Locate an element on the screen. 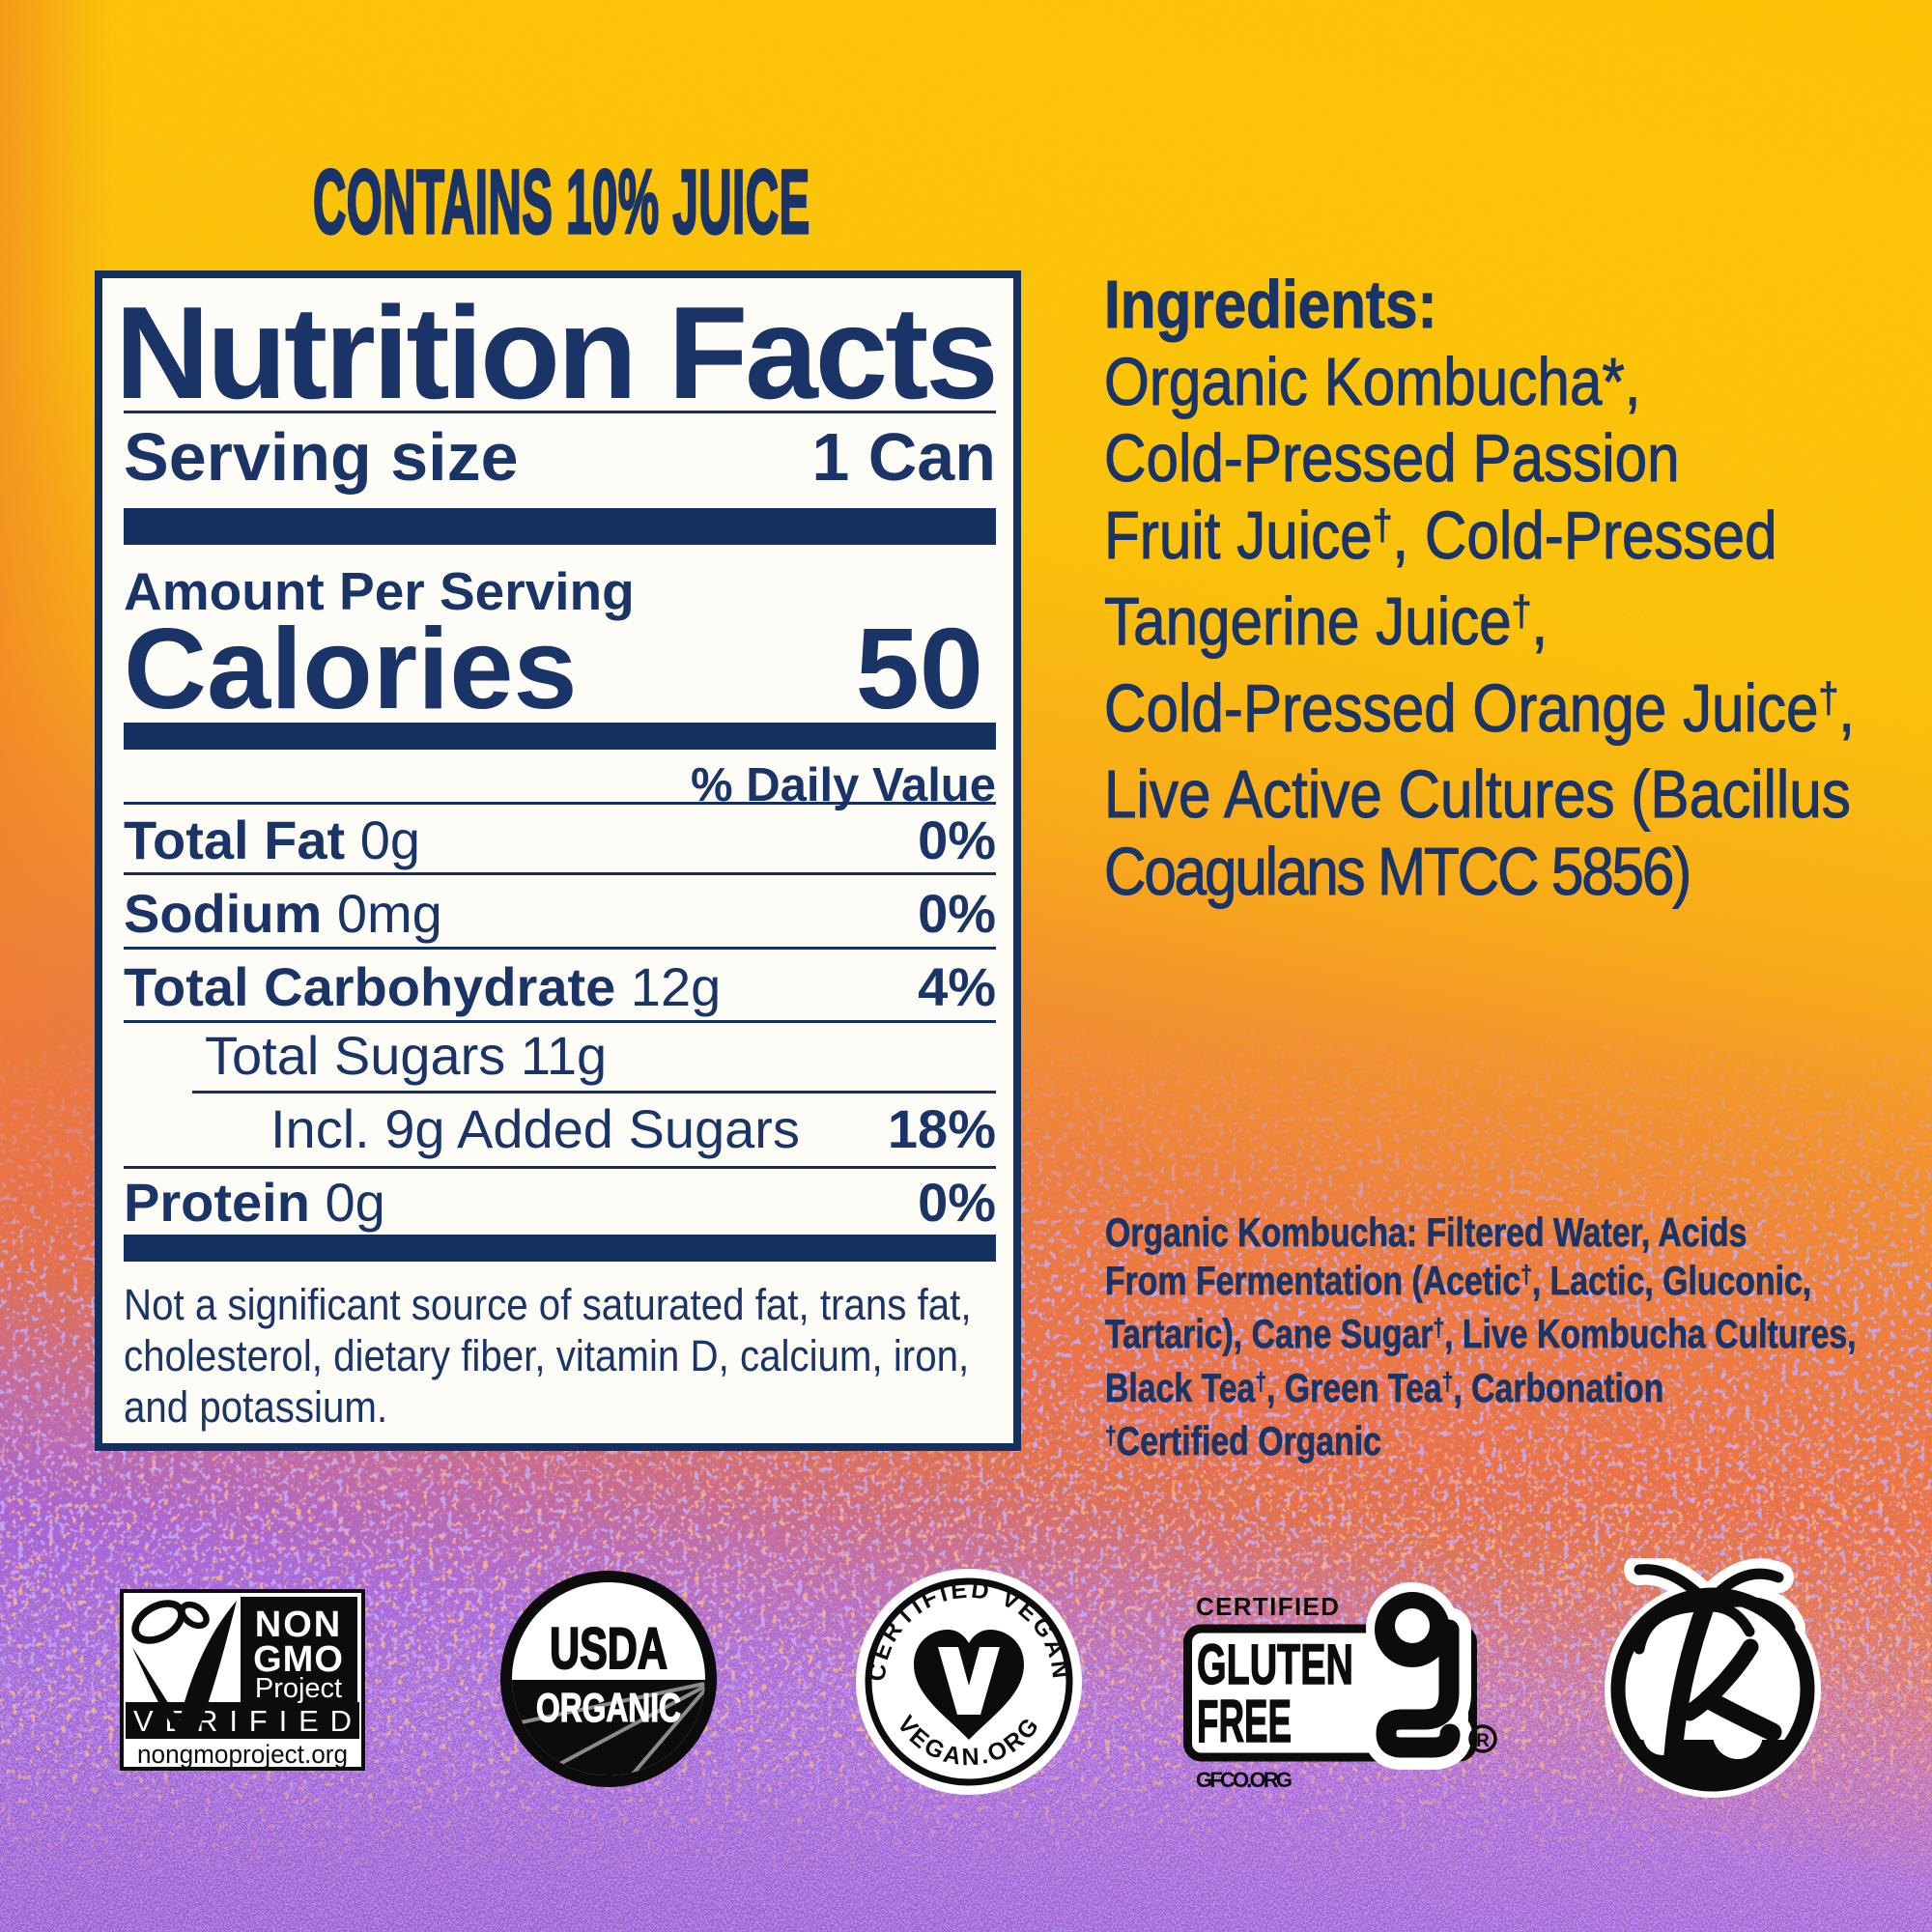 The width and height of the screenshot is (1932, 1932). svg-text: FREE is located at coordinates (1244, 1722).